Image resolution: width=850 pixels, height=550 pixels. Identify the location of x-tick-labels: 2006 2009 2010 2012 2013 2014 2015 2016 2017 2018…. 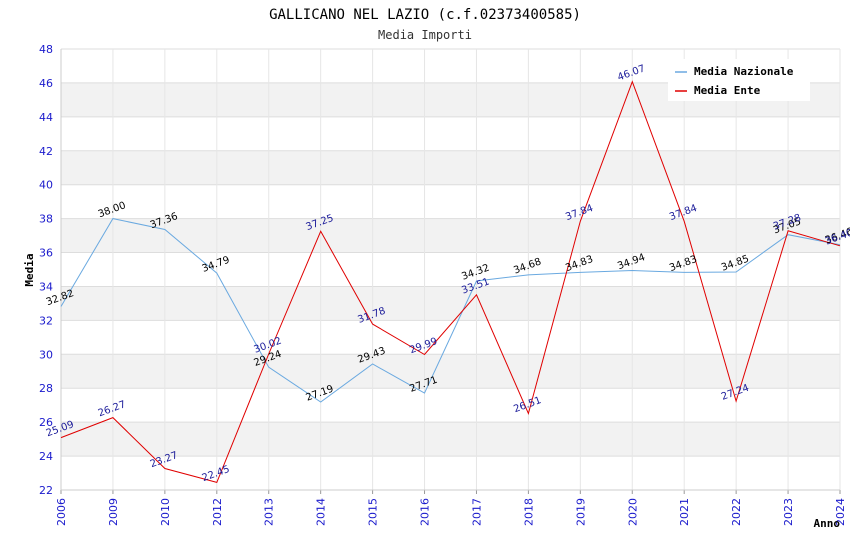
(451, 512).